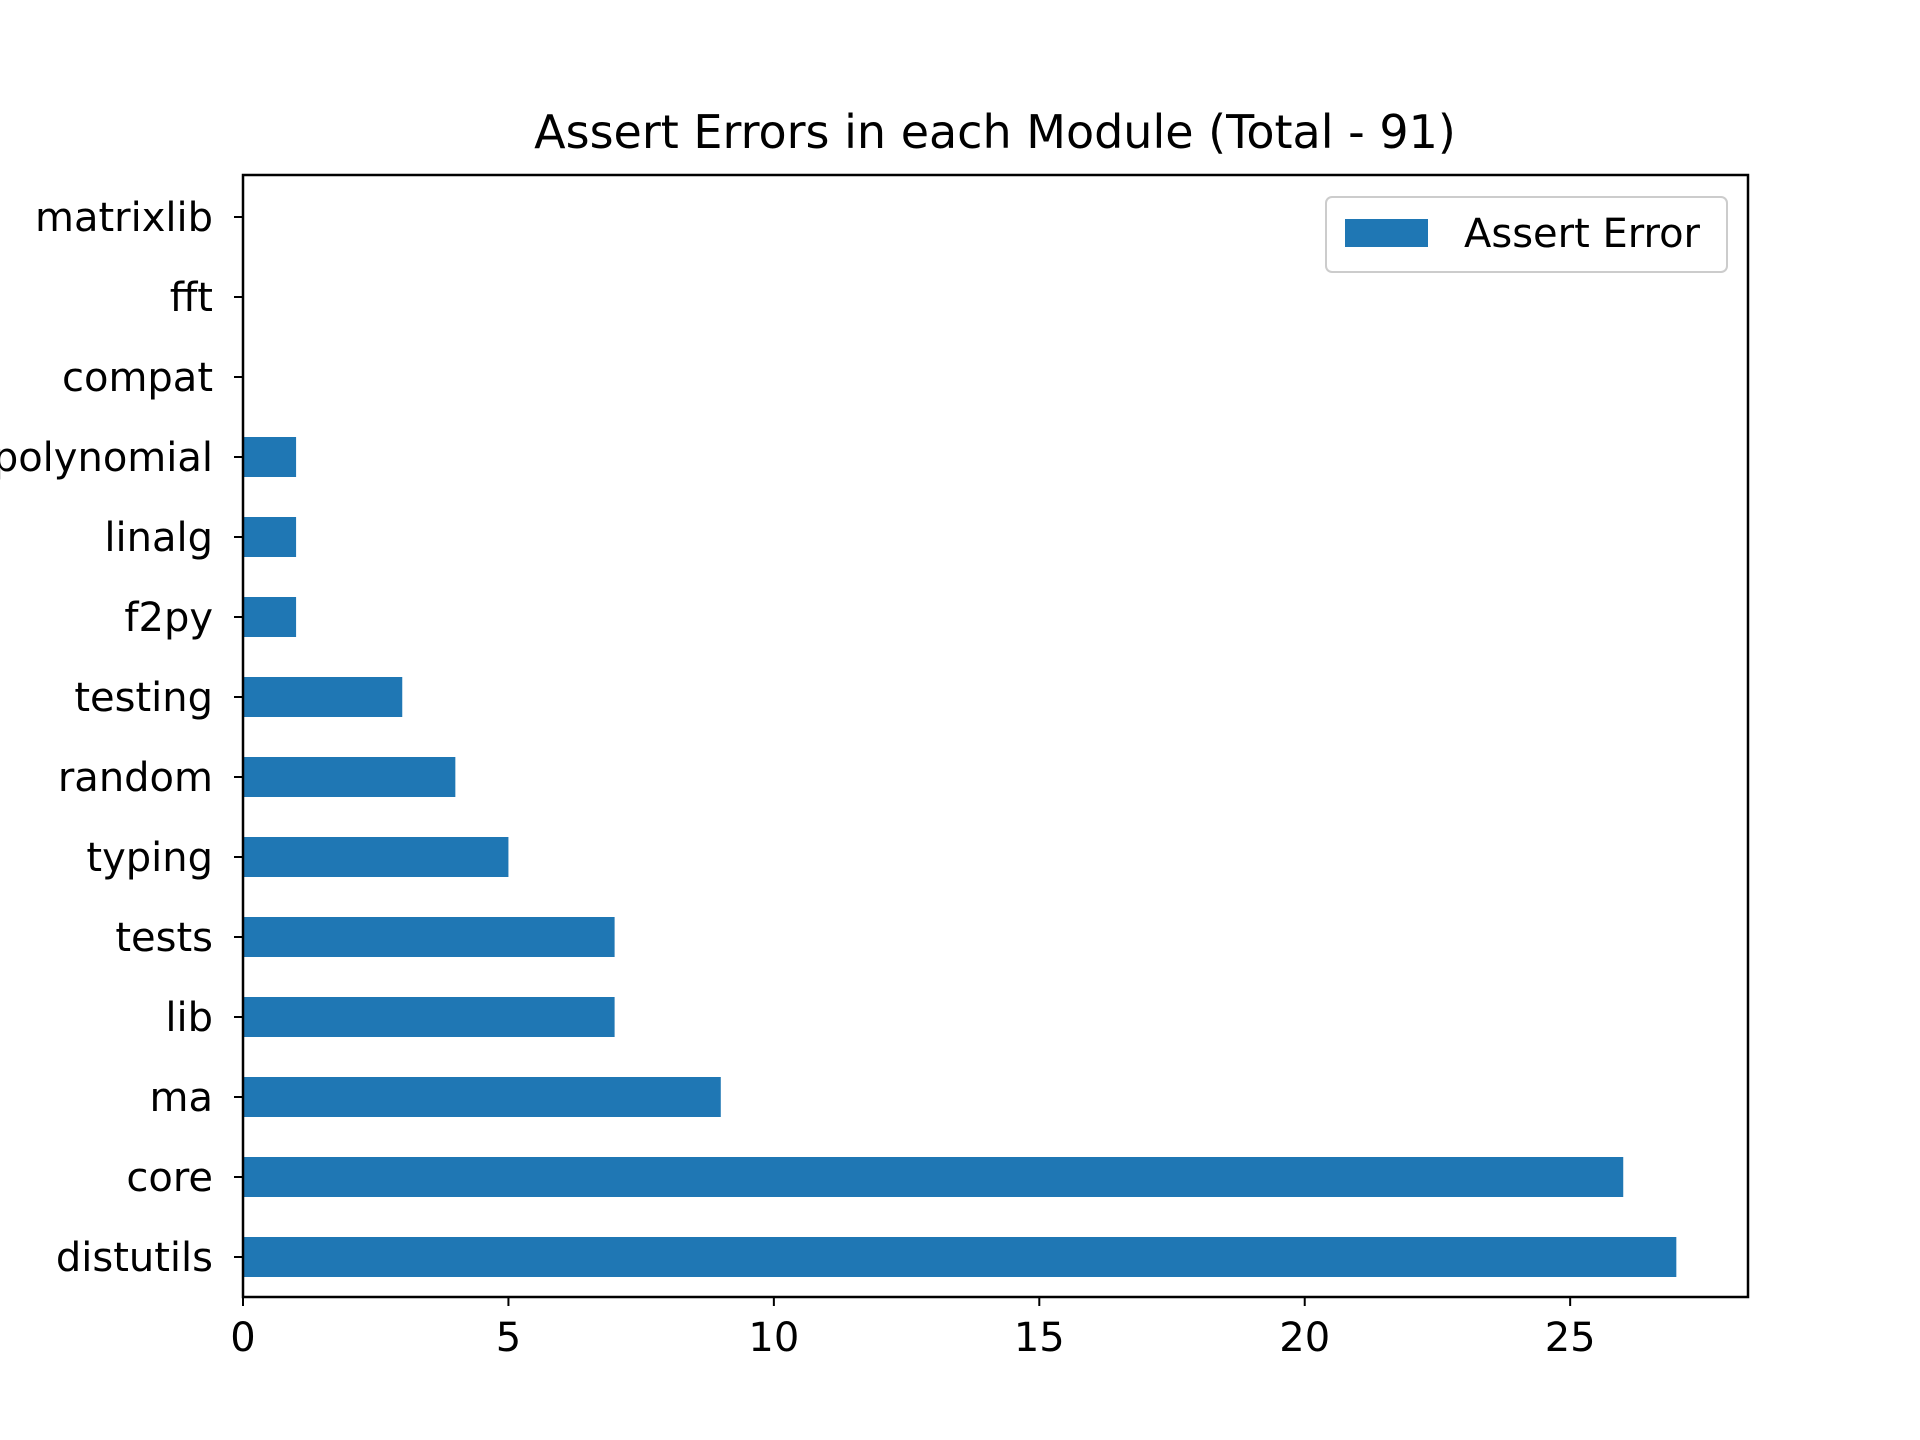 The height and width of the screenshot is (1440, 1920). What do you see at coordinates (169, 1178) in the screenshot?
I see `y-tick-label-core: core` at bounding box center [169, 1178].